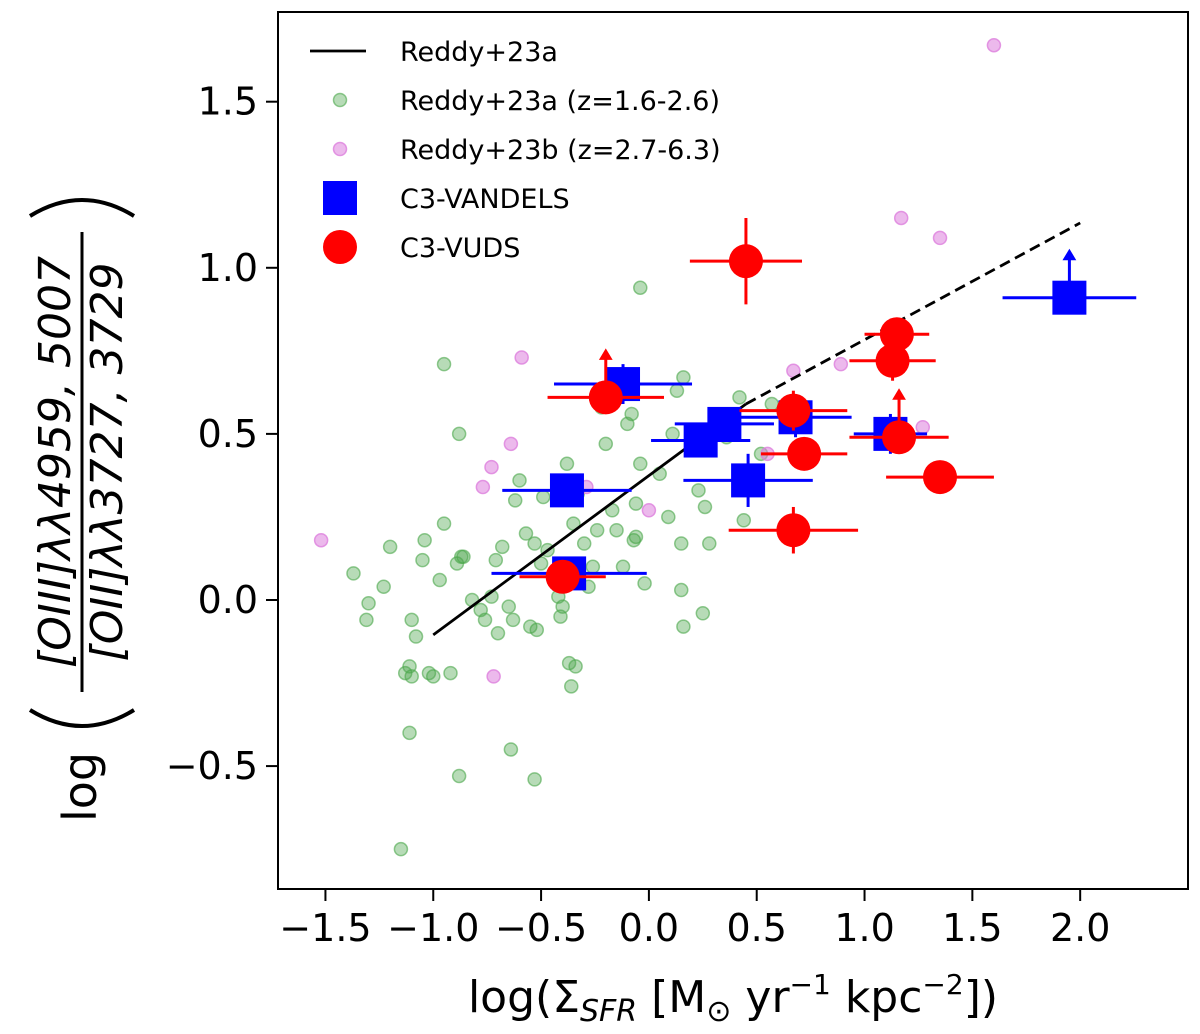 This screenshot has width=1200, height=1034. Describe the element at coordinates (340, 198) in the screenshot. I see `legend-square-symbol` at that location.